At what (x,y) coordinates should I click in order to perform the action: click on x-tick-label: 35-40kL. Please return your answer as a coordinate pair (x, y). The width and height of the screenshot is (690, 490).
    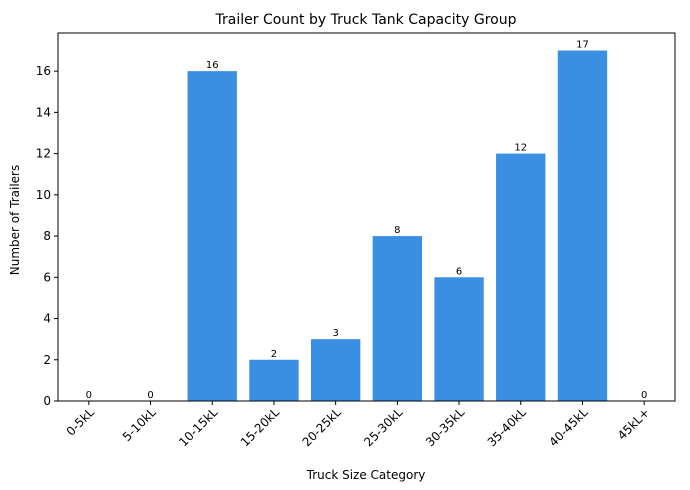
    Looking at the image, I should click on (507, 427).